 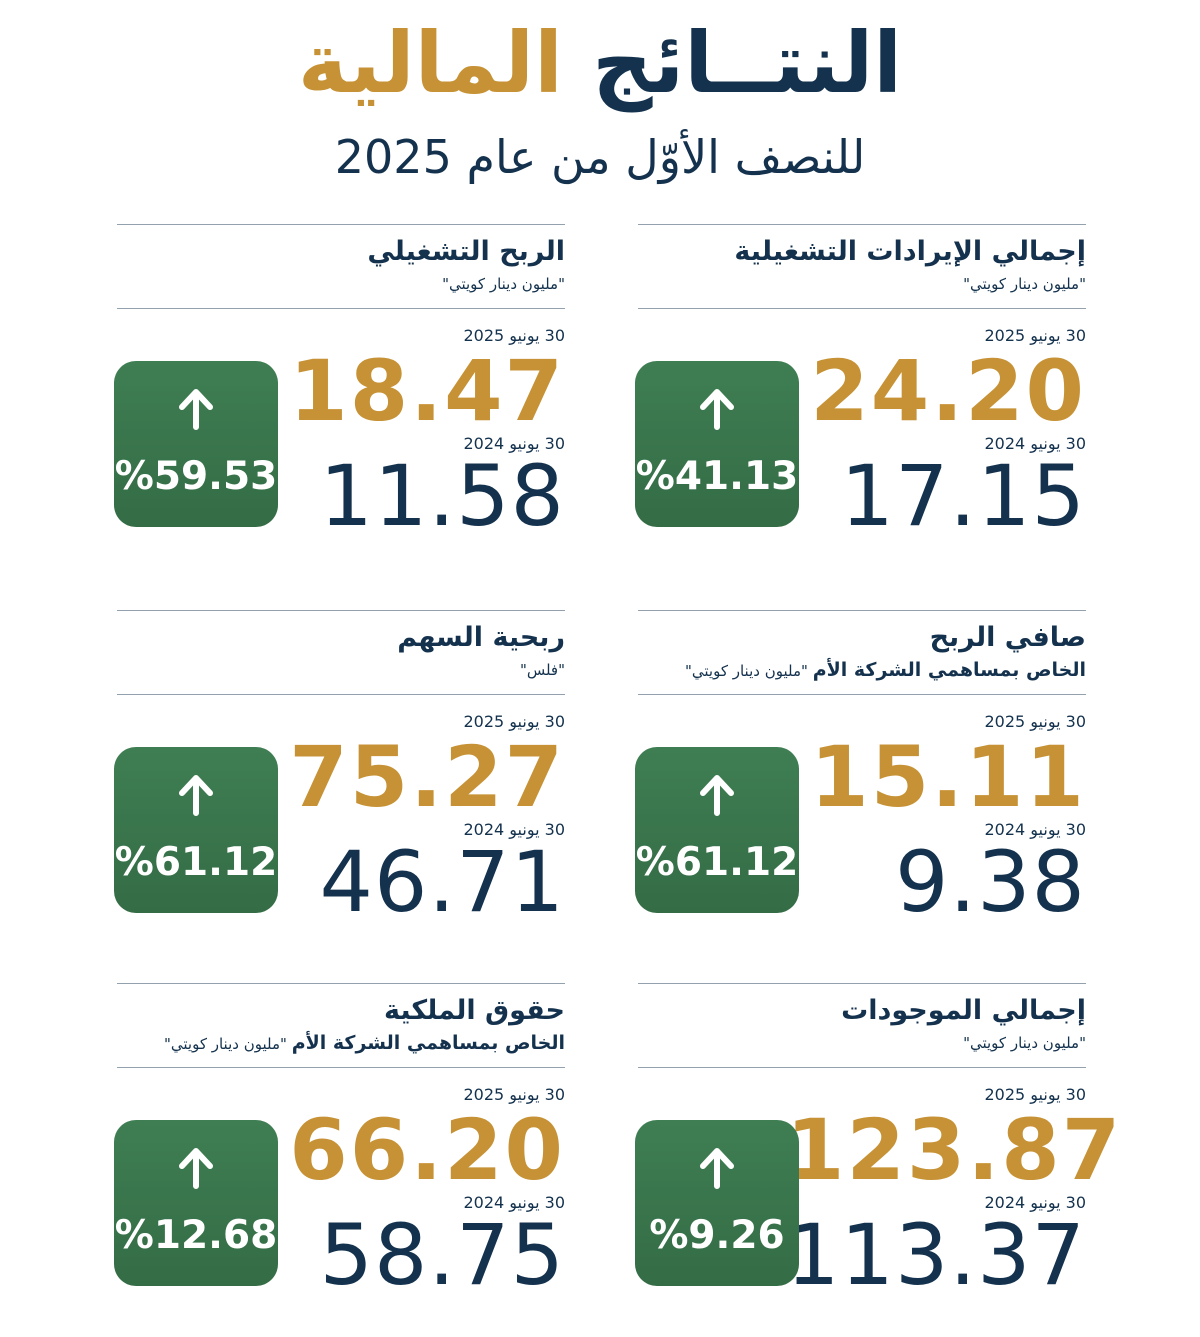 I want to click on value-2025: 15.11, so click(x=948, y=777).